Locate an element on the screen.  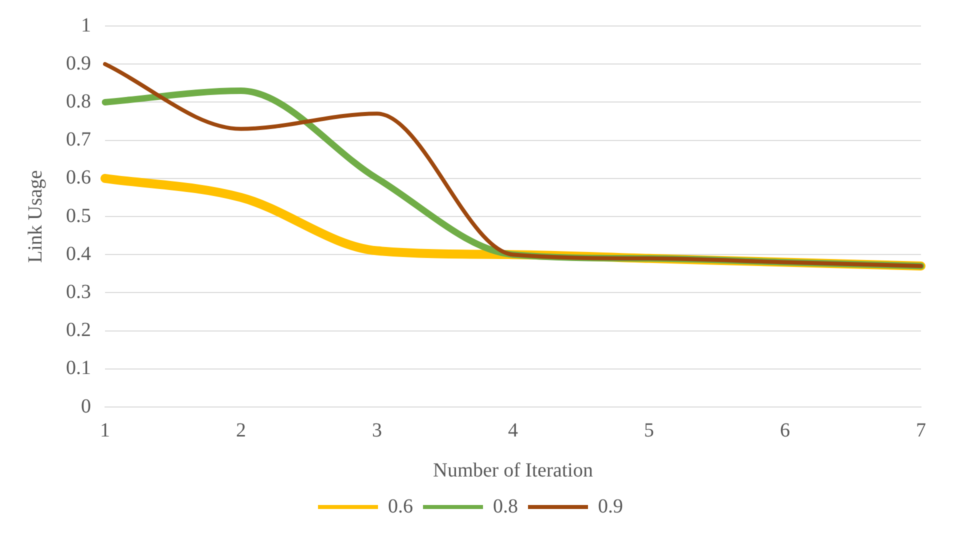
y-tick-label: 0 is located at coordinates (86, 406).